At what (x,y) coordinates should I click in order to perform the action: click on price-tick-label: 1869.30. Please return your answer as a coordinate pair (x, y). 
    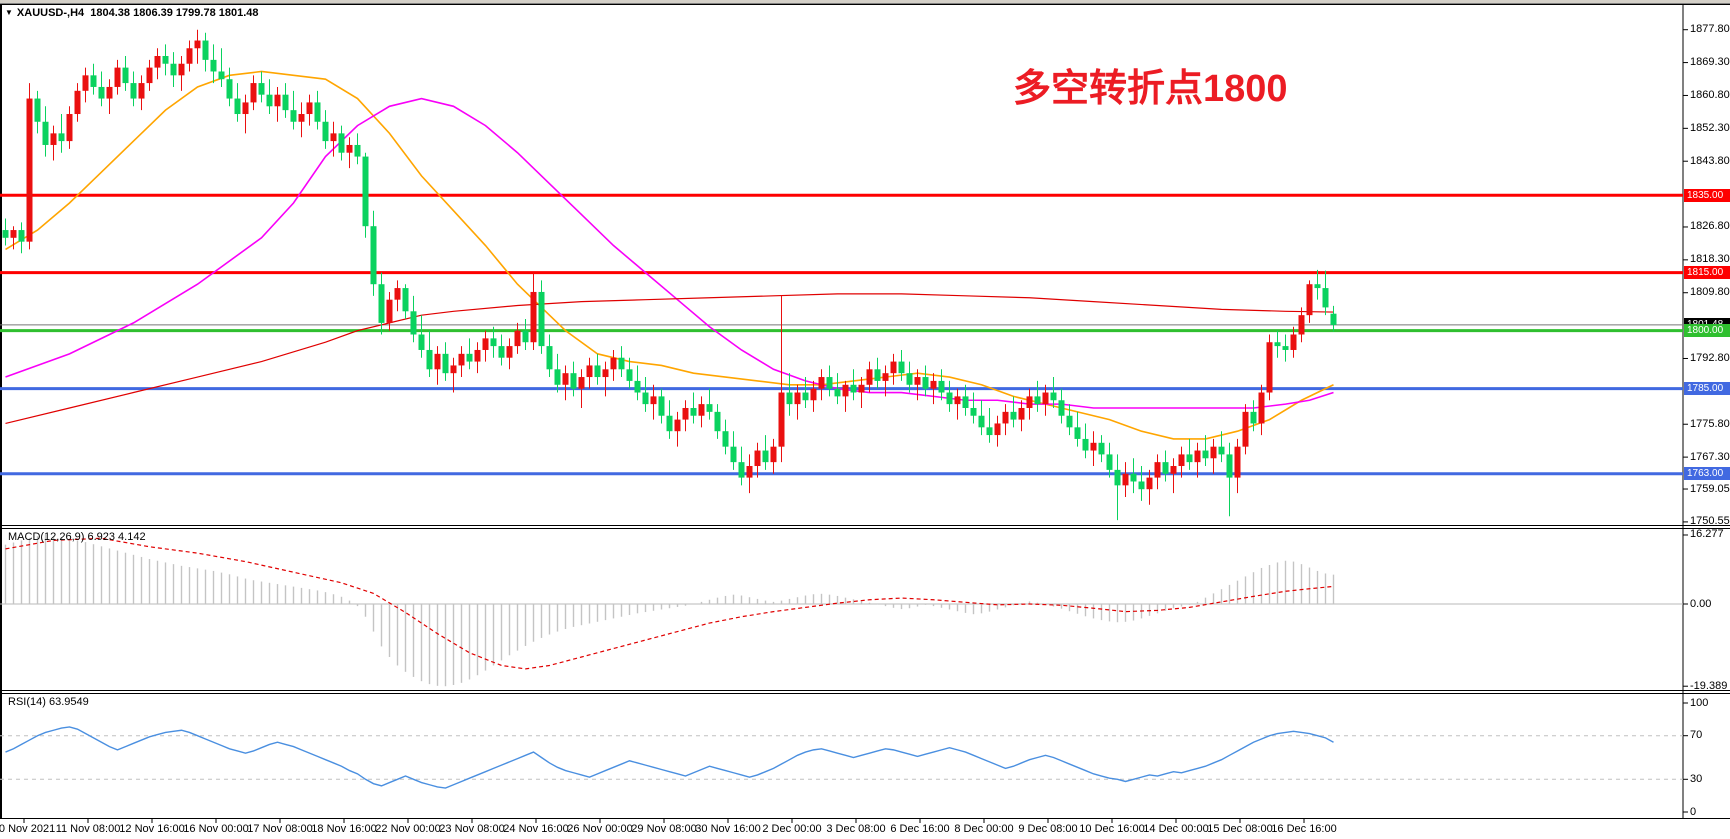
    Looking at the image, I should click on (1710, 62).